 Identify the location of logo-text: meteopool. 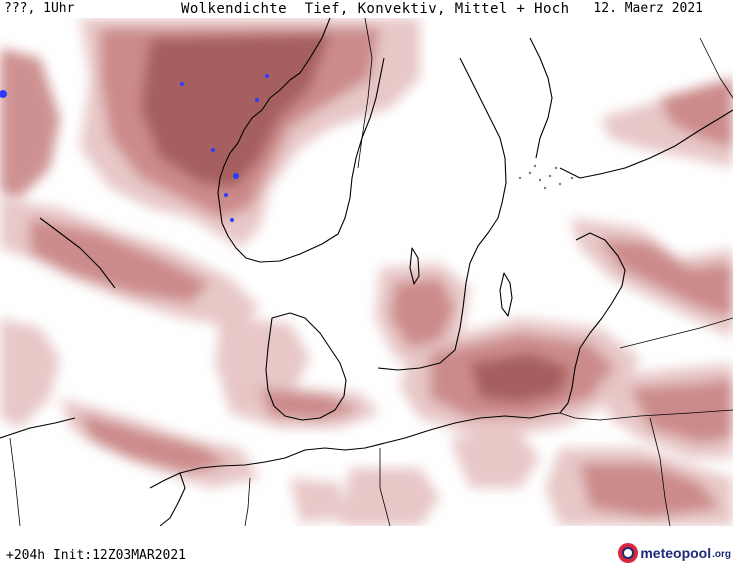
(676, 553).